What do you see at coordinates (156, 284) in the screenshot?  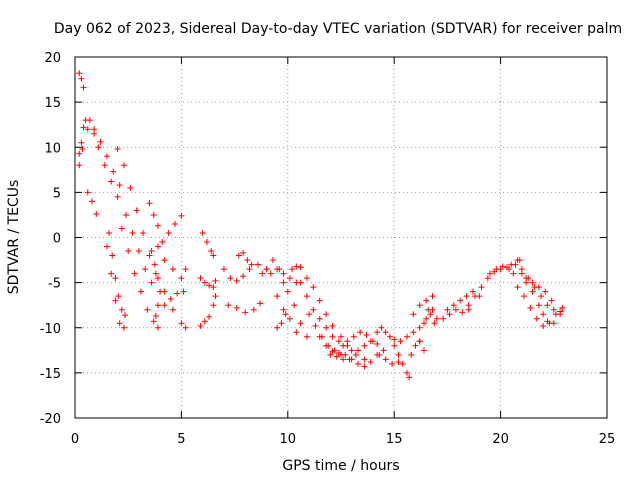 I see `series-arc-k` at bounding box center [156, 284].